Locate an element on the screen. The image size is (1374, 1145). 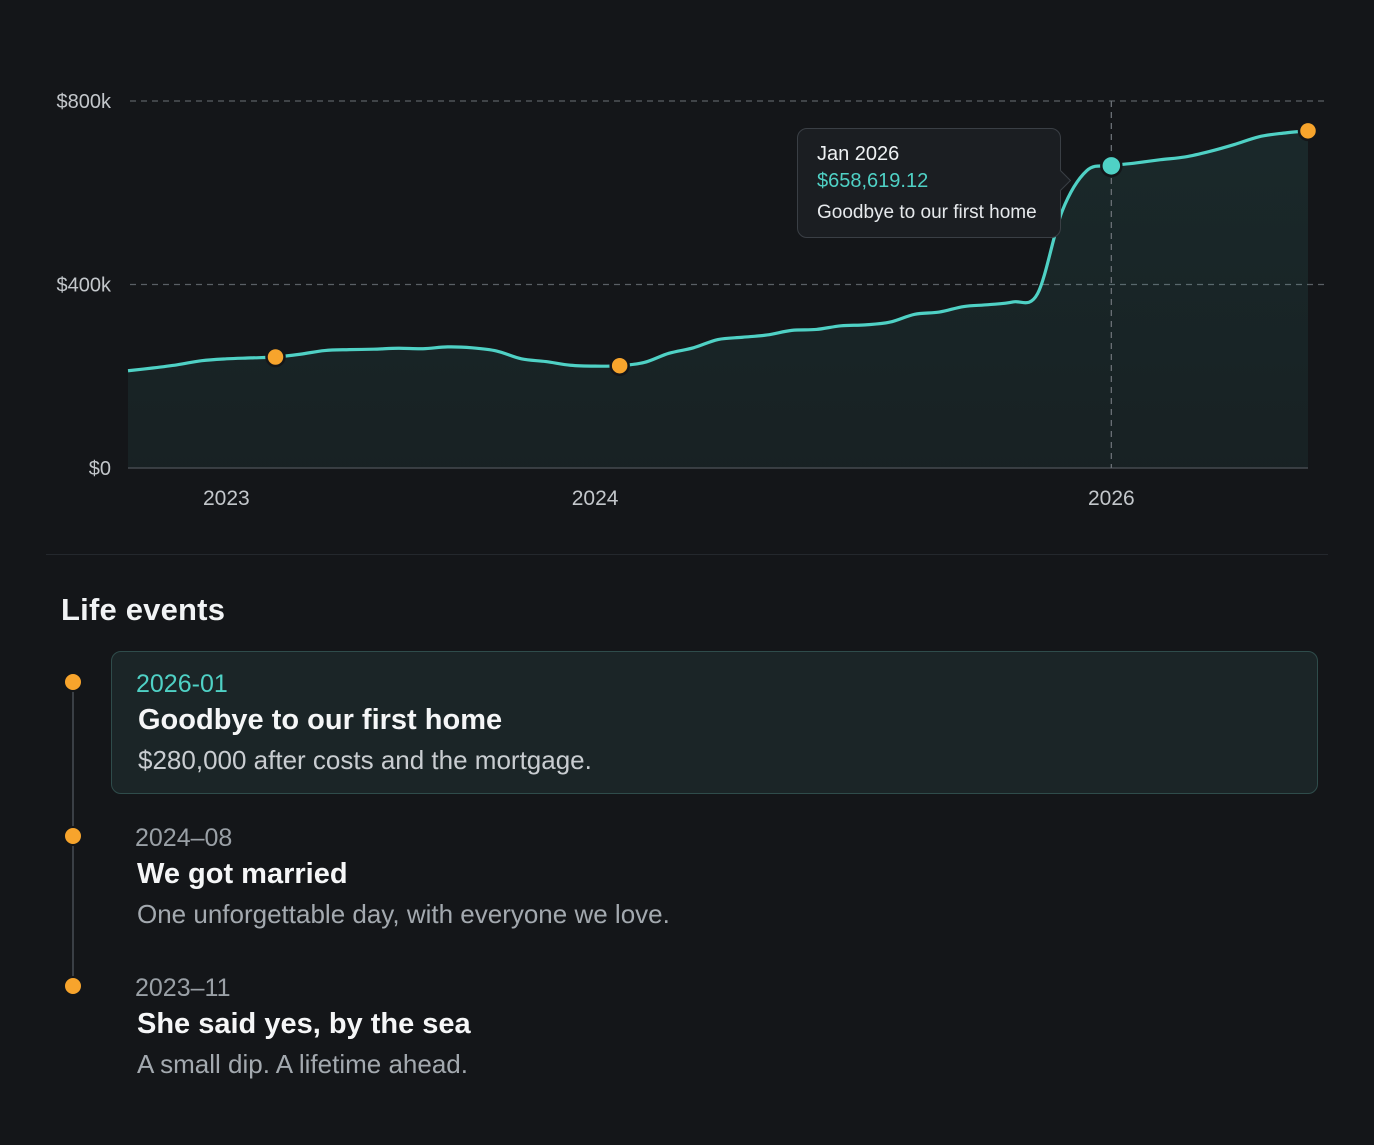
highlight-marker is located at coordinates (1111, 166).